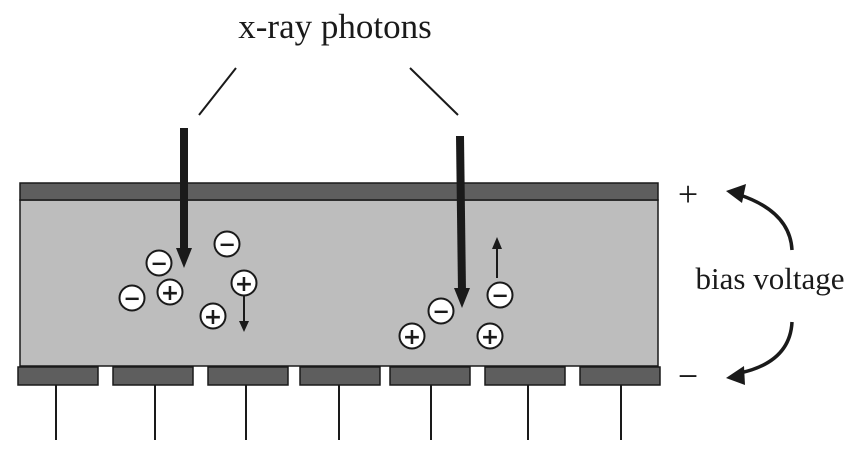 The height and width of the screenshot is (461, 858). I want to click on bottom-terminal-label: −, so click(688, 376).